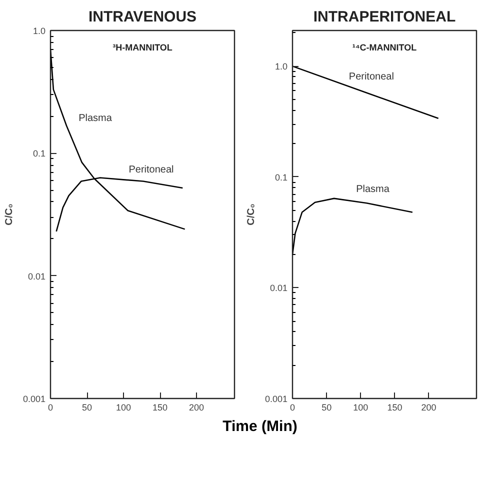 Image resolution: width=485 pixels, height=477 pixels. What do you see at coordinates (260, 427) in the screenshot?
I see `x-axis-title: Time (Min)` at bounding box center [260, 427].